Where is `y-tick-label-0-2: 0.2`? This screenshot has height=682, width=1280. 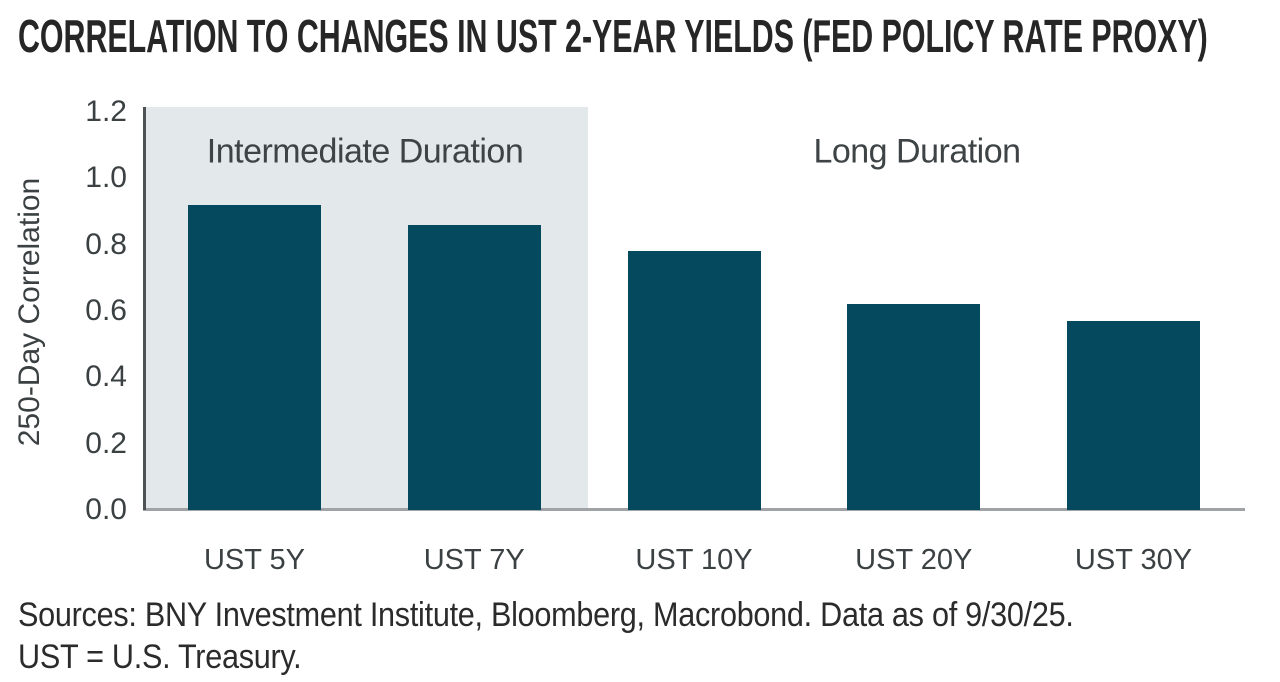
y-tick-label-0-2: 0.2 is located at coordinates (106, 443).